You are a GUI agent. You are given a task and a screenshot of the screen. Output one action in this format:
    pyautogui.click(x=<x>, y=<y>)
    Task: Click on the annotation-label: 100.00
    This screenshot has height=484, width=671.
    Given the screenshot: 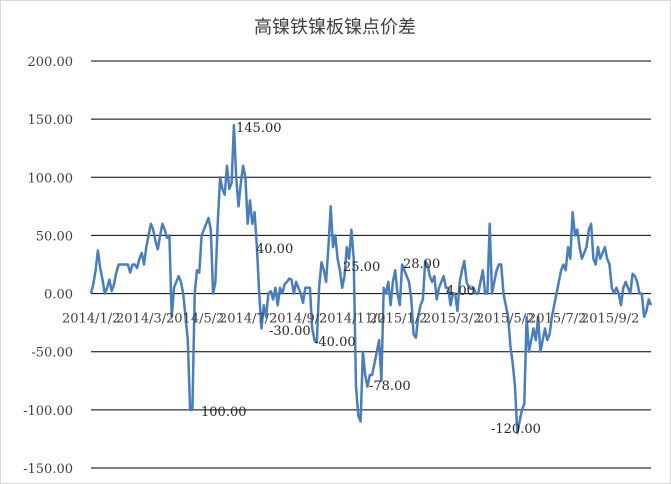 What is the action you would take?
    pyautogui.click(x=224, y=412)
    